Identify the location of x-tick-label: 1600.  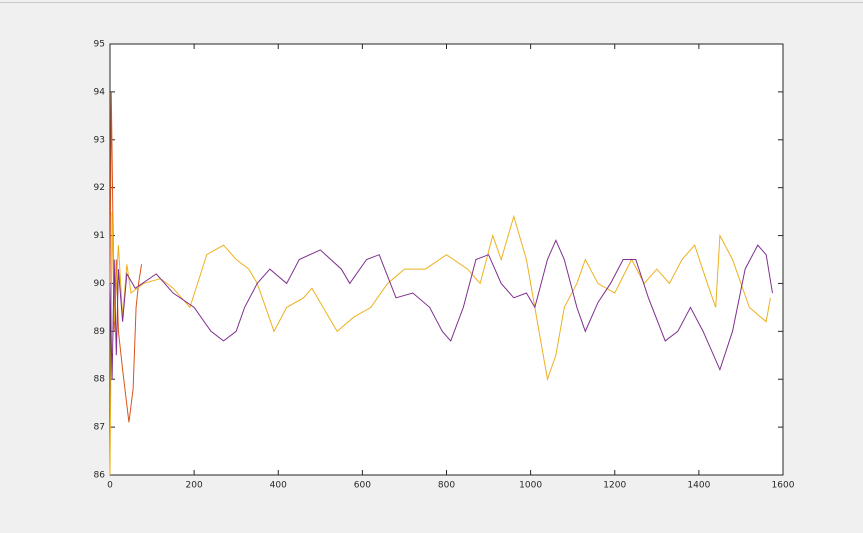
(783, 486).